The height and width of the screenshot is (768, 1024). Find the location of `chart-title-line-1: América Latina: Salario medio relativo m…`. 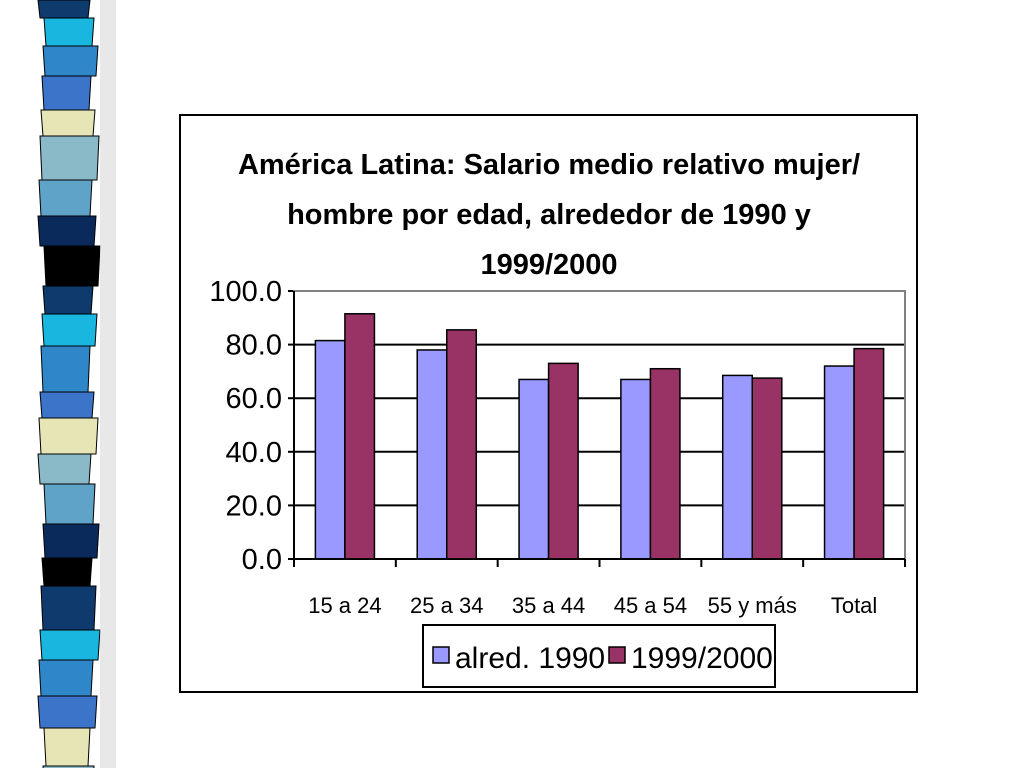

chart-title-line-1: América Latina: Salario medio relativo m… is located at coordinates (549, 165).